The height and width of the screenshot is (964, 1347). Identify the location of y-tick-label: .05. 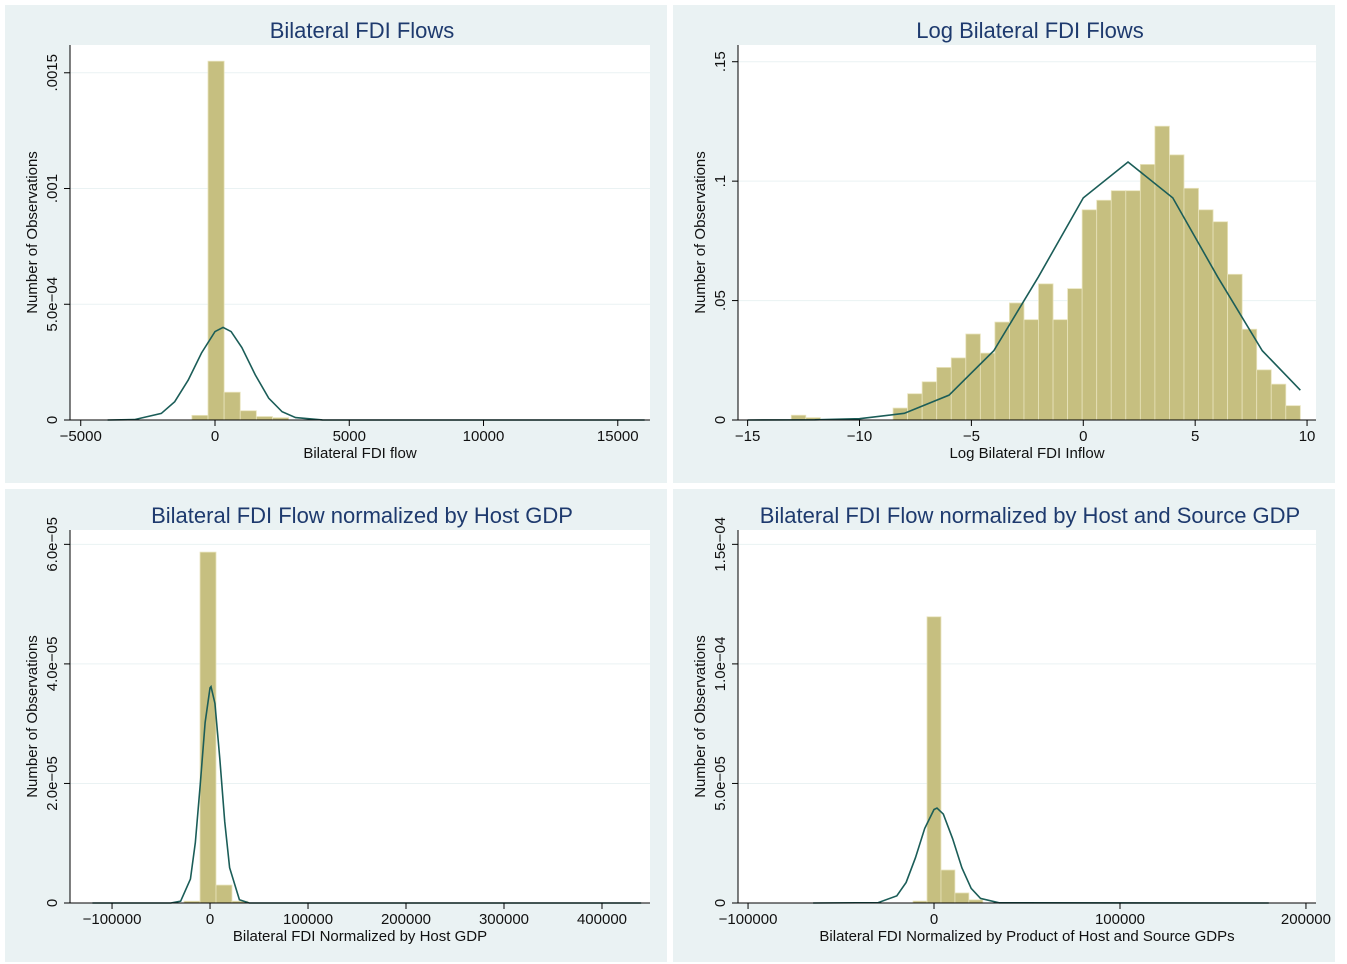
(720, 300).